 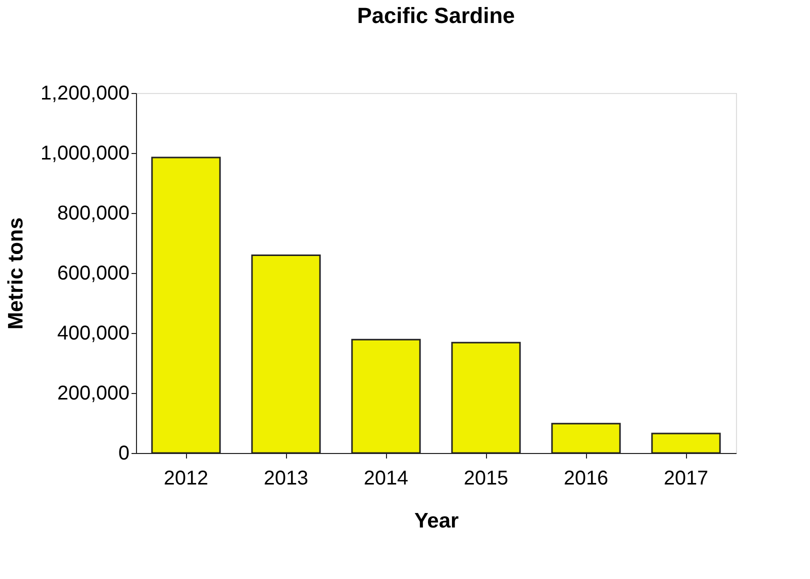 I want to click on x-tick-label: 2013, so click(x=286, y=479).